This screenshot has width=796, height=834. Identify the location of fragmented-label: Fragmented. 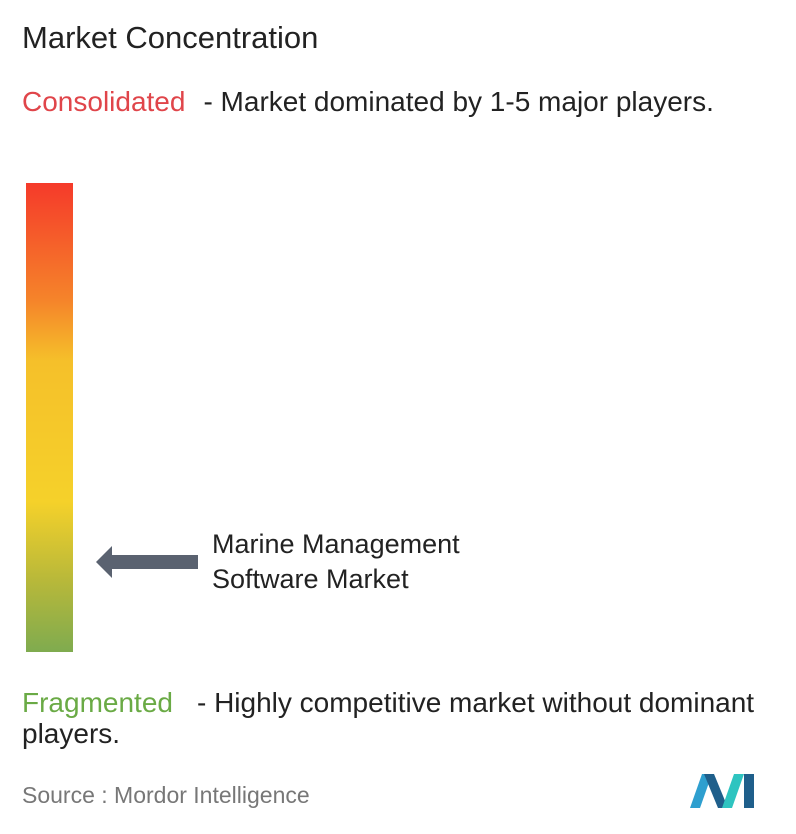
(97, 702).